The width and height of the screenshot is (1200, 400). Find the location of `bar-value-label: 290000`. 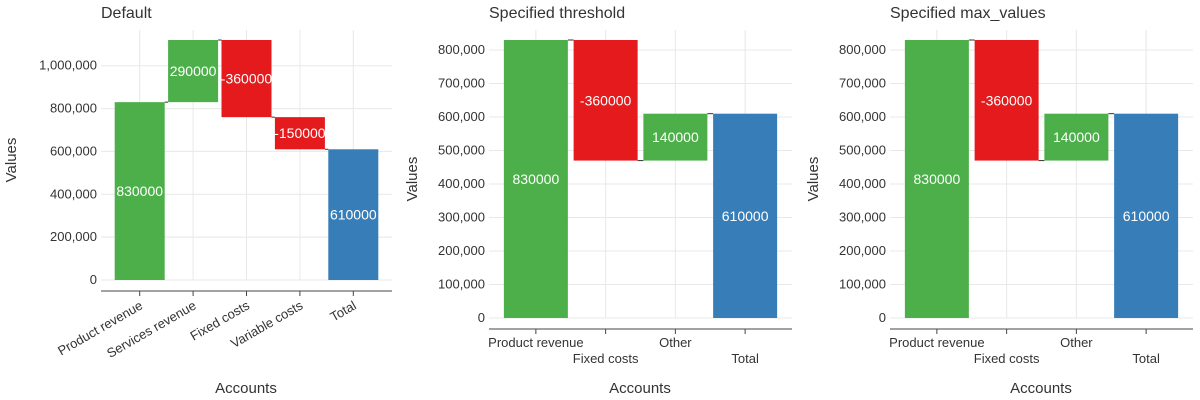

bar-value-label: 290000 is located at coordinates (193, 71).